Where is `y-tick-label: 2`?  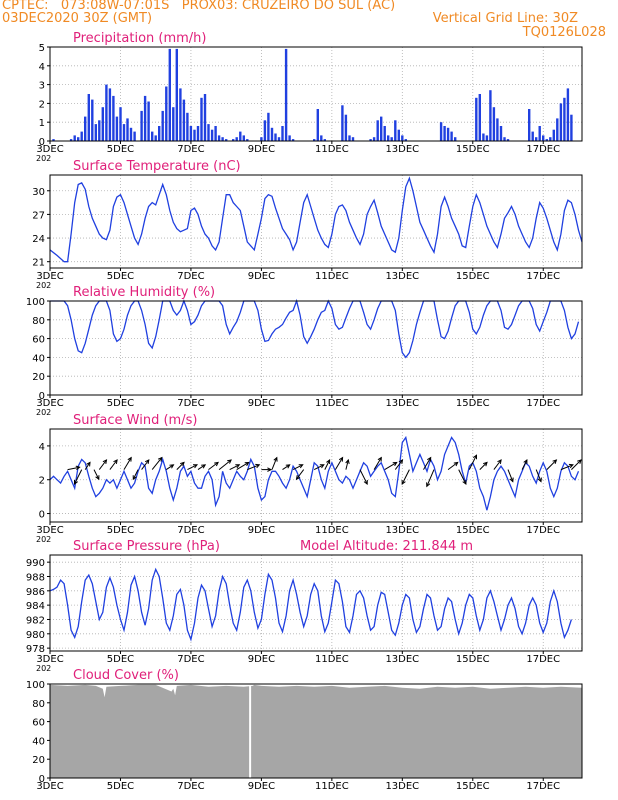
y-tick-label: 2 is located at coordinates (42, 481).